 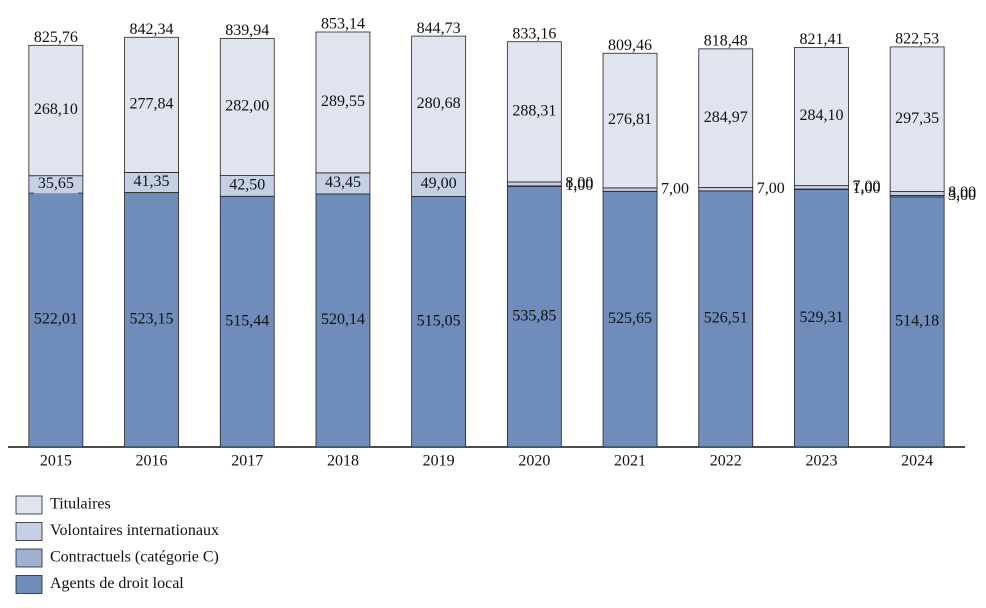 What do you see at coordinates (534, 33) in the screenshot?
I see `total-label: 833,16` at bounding box center [534, 33].